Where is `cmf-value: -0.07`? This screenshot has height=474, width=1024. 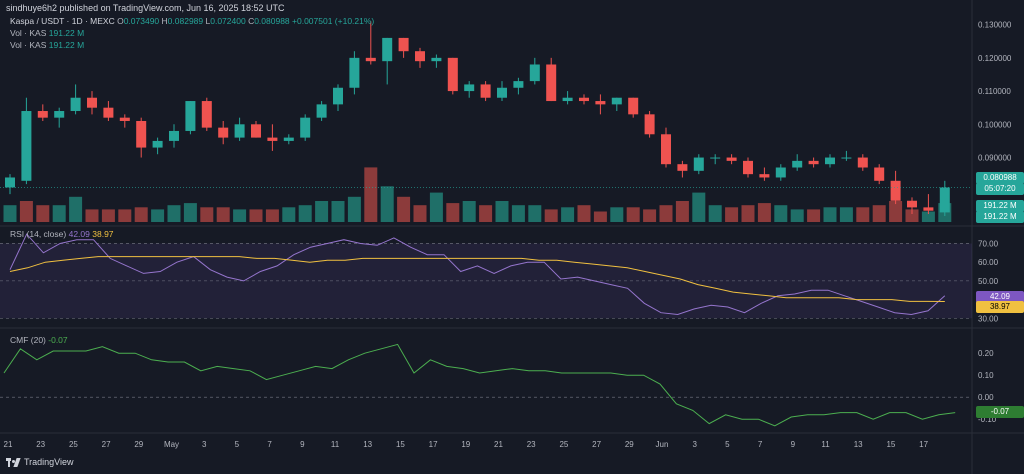
cmf-value: -0.07 is located at coordinates (58, 340).